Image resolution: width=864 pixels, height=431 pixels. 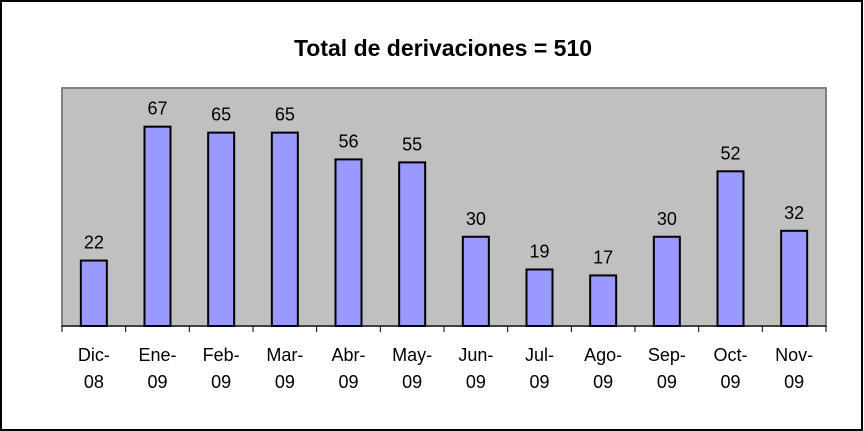 What do you see at coordinates (412, 144) in the screenshot?
I see `value-label: 55` at bounding box center [412, 144].